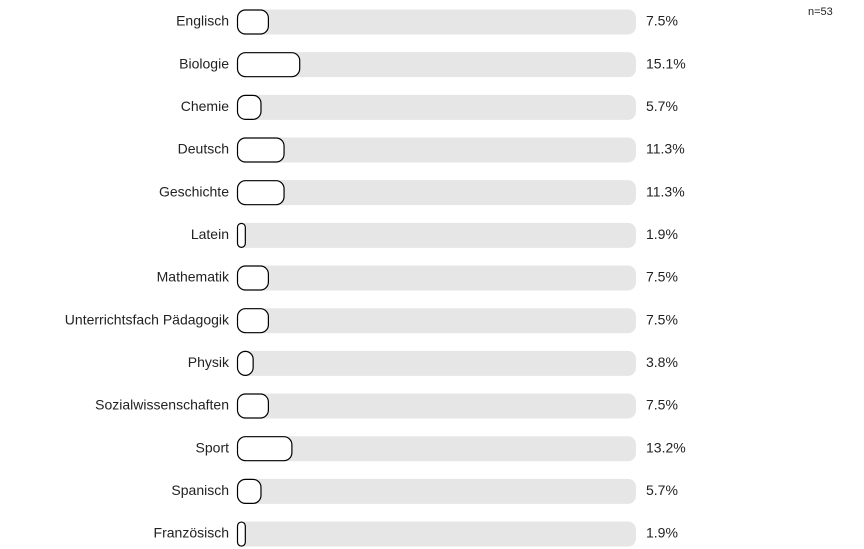 This screenshot has height=549, width=864. Describe the element at coordinates (147, 319) in the screenshot. I see `category-label: Unterrichtsfach Pädagogik` at that location.